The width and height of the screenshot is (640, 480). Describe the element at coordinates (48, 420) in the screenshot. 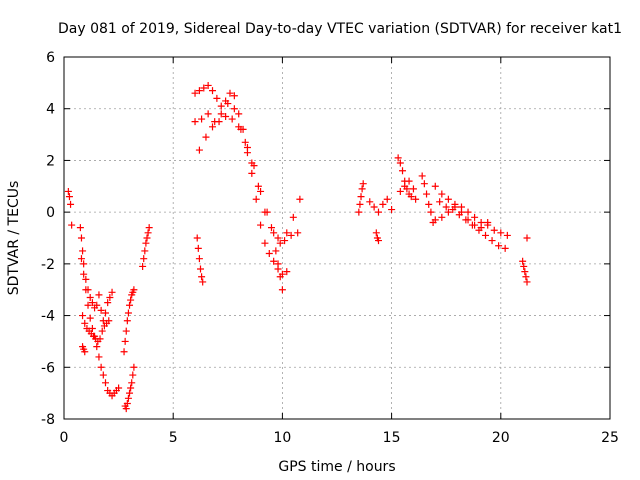

I see `y-tick-label: -8` at that location.